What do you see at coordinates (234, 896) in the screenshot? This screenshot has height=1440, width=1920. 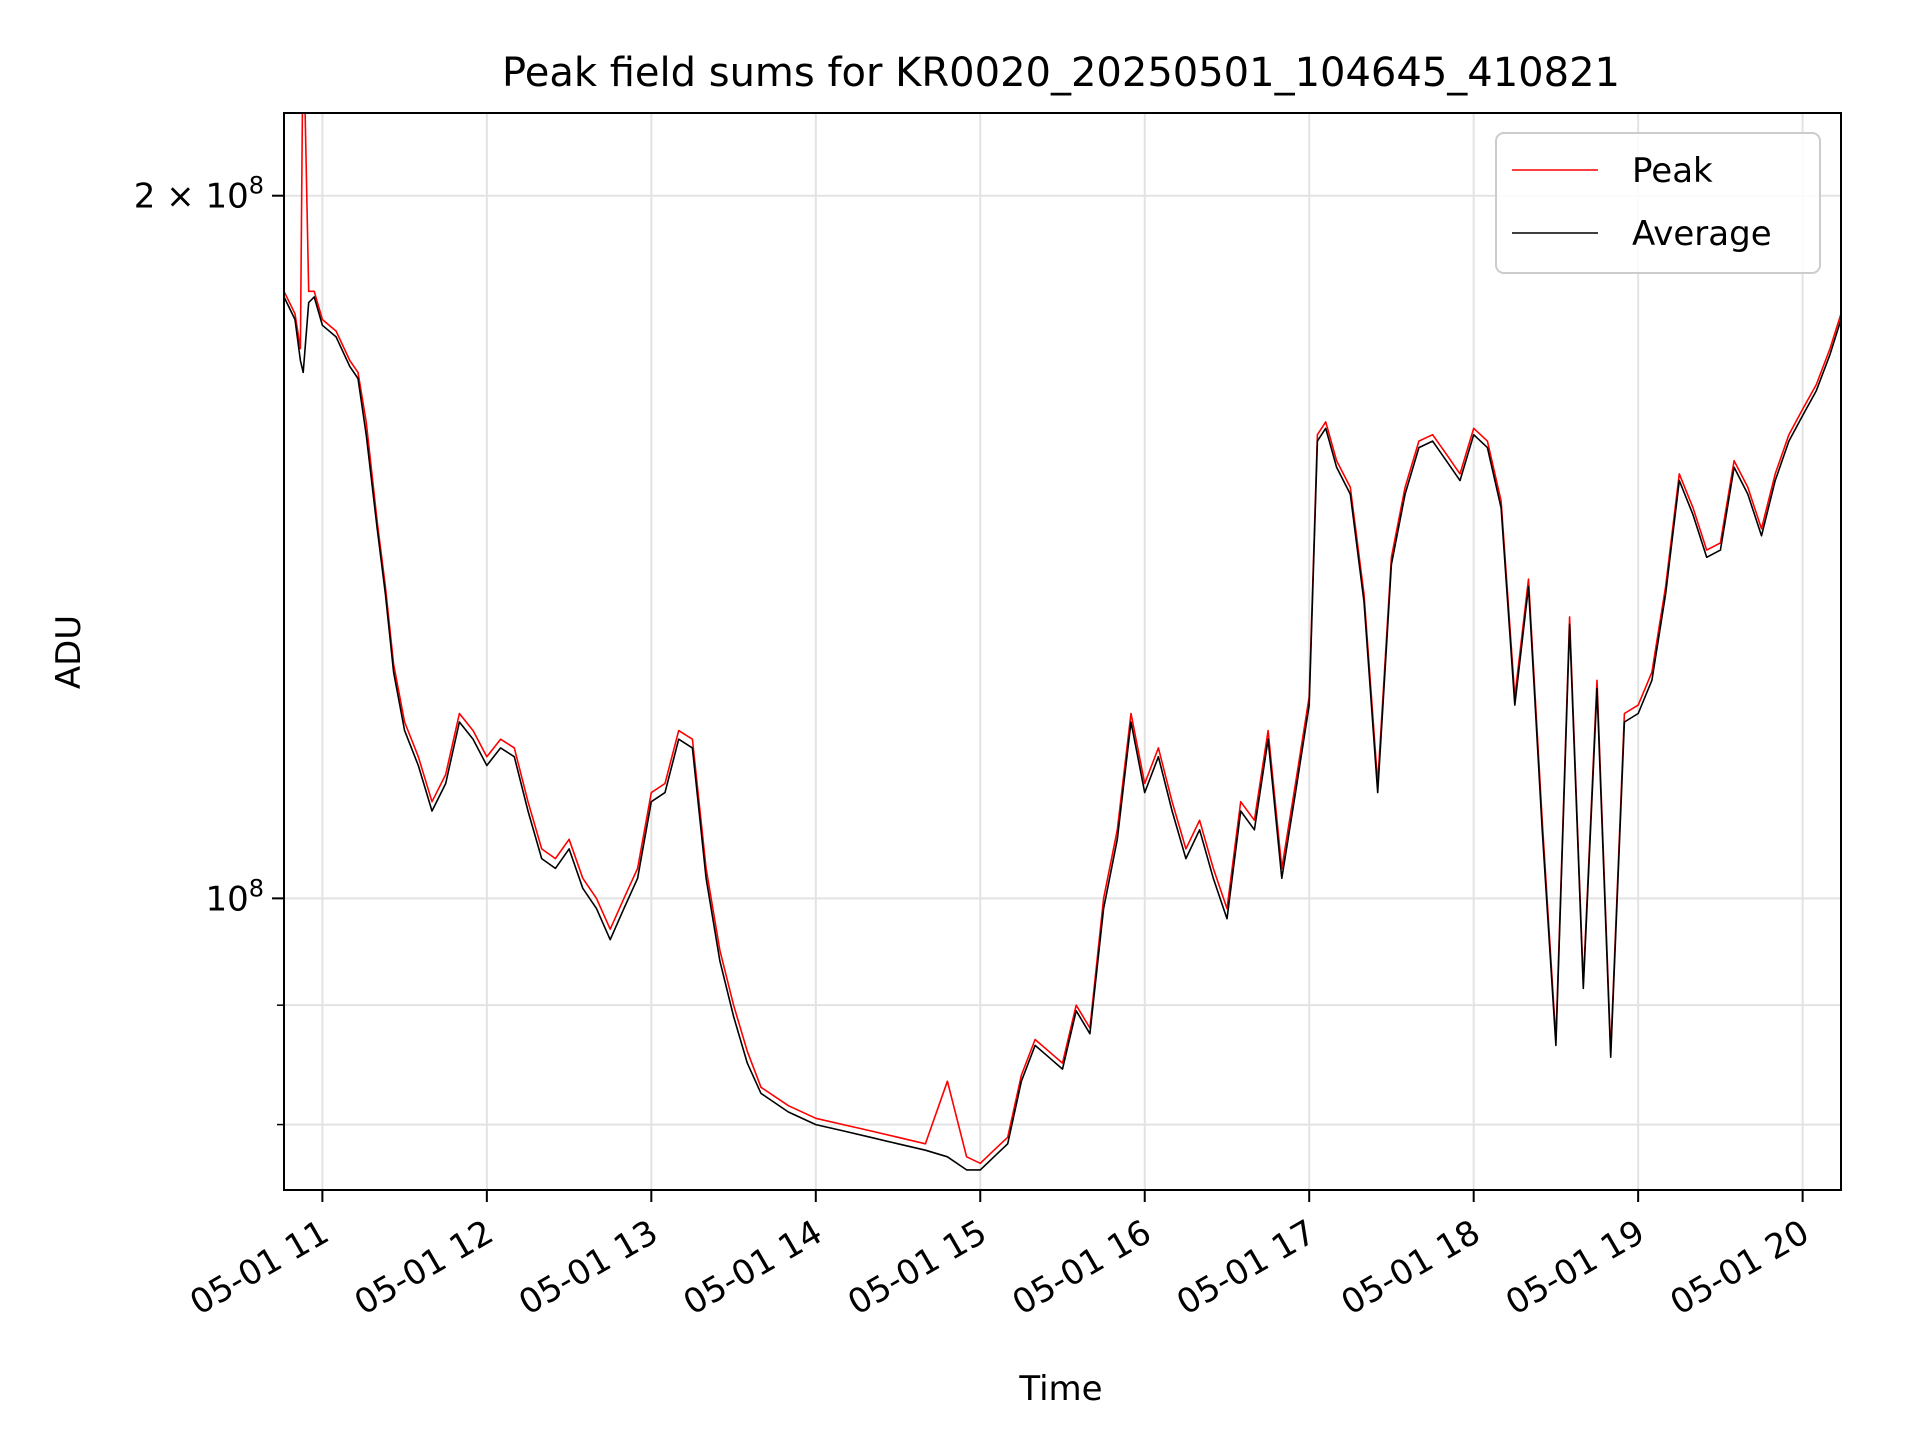 I see `y-tick-label: 108` at bounding box center [234, 896].